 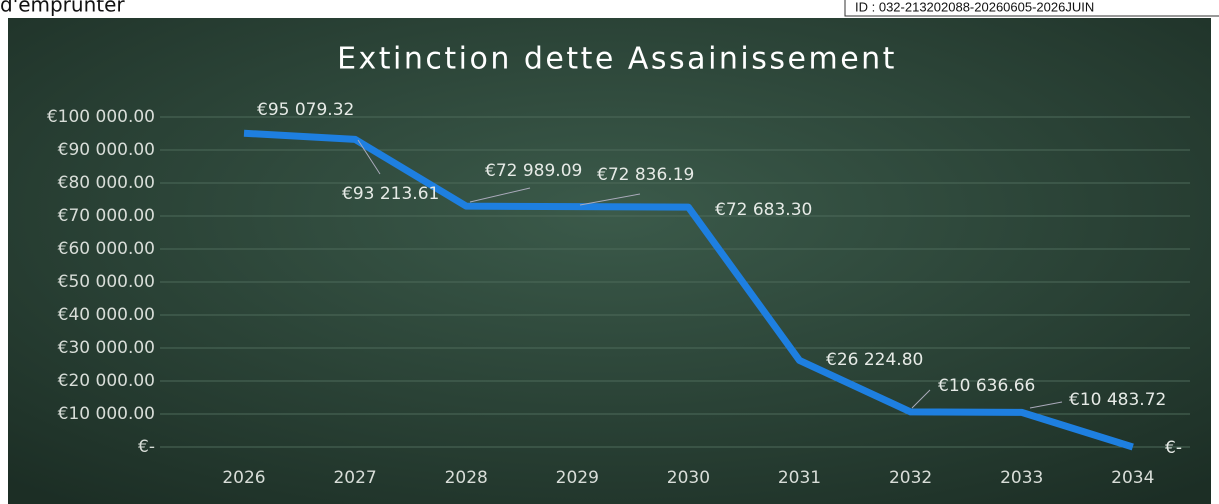 What do you see at coordinates (62, 8) in the screenshot?
I see `header-text: d'emprunter` at bounding box center [62, 8].